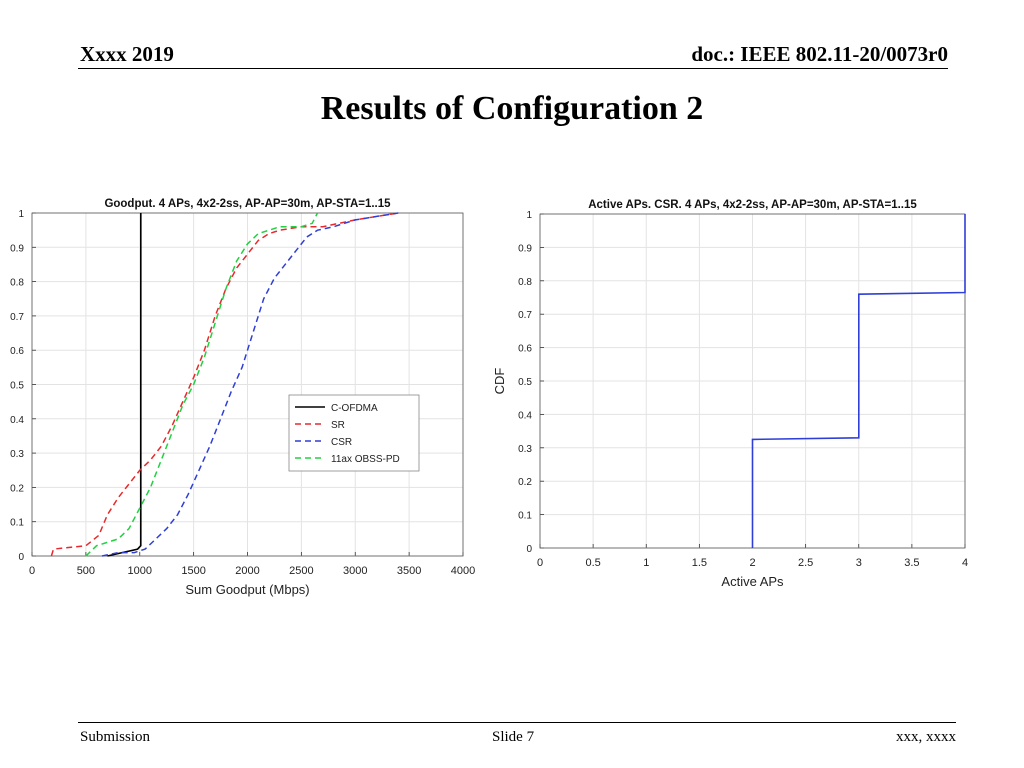  What do you see at coordinates (463, 571) in the screenshot?
I see `x-tick-label: 4000` at bounding box center [463, 571].